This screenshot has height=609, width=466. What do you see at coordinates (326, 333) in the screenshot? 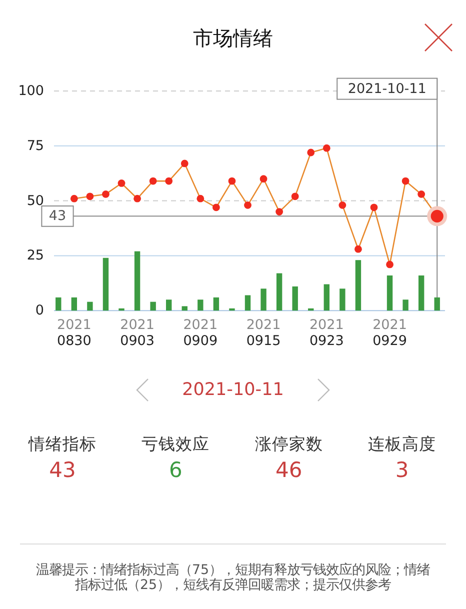
I see `x-tick-label: 2021 0923` at bounding box center [326, 333].